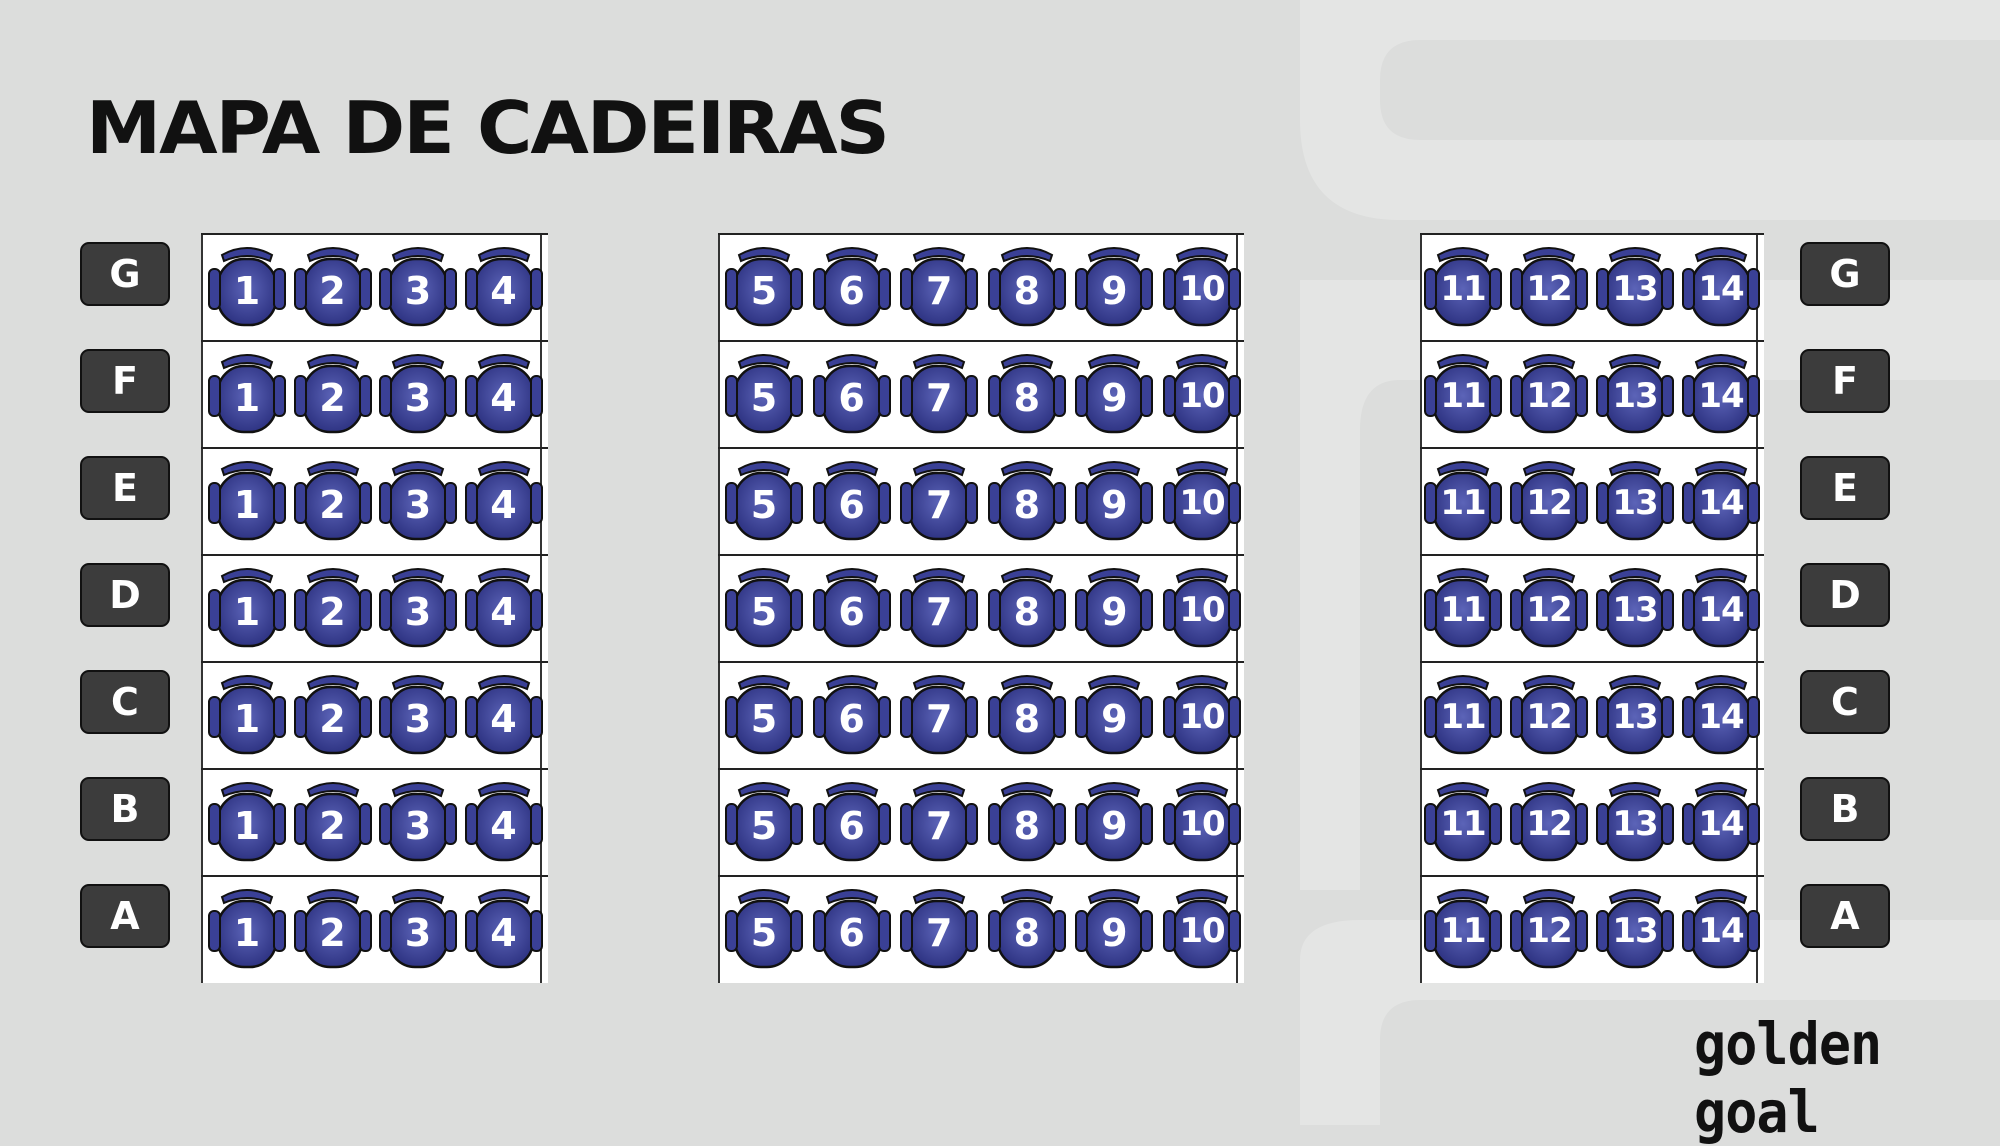  What do you see at coordinates (1549, 712) in the screenshot?
I see `seat-C-12: 12` at bounding box center [1549, 712].